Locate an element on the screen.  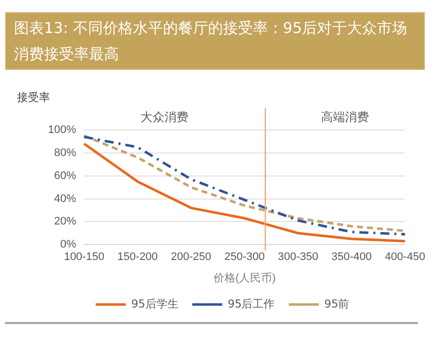
legend-label: 95前 is located at coordinates (337, 303).